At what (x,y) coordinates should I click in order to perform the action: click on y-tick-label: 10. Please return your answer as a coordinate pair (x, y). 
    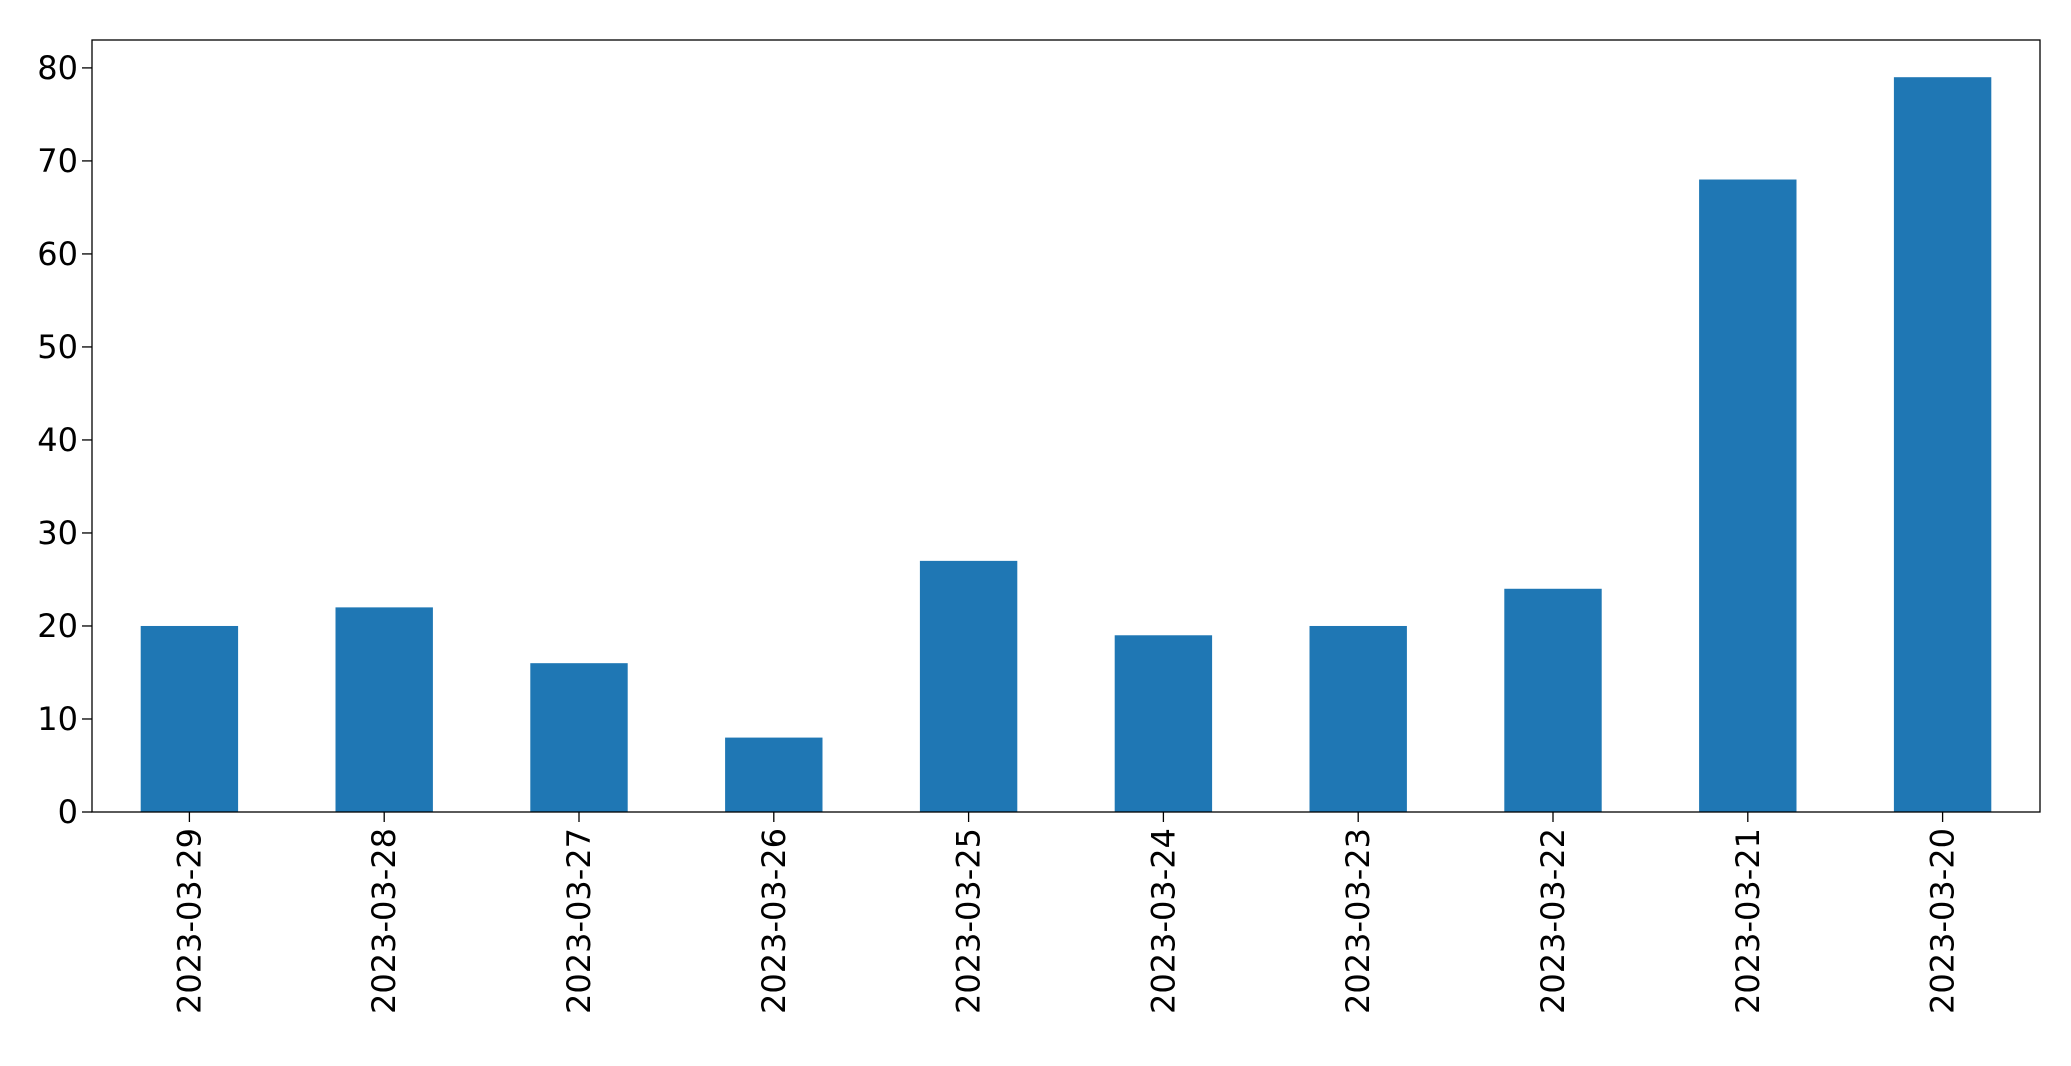
    Looking at the image, I should click on (57, 719).